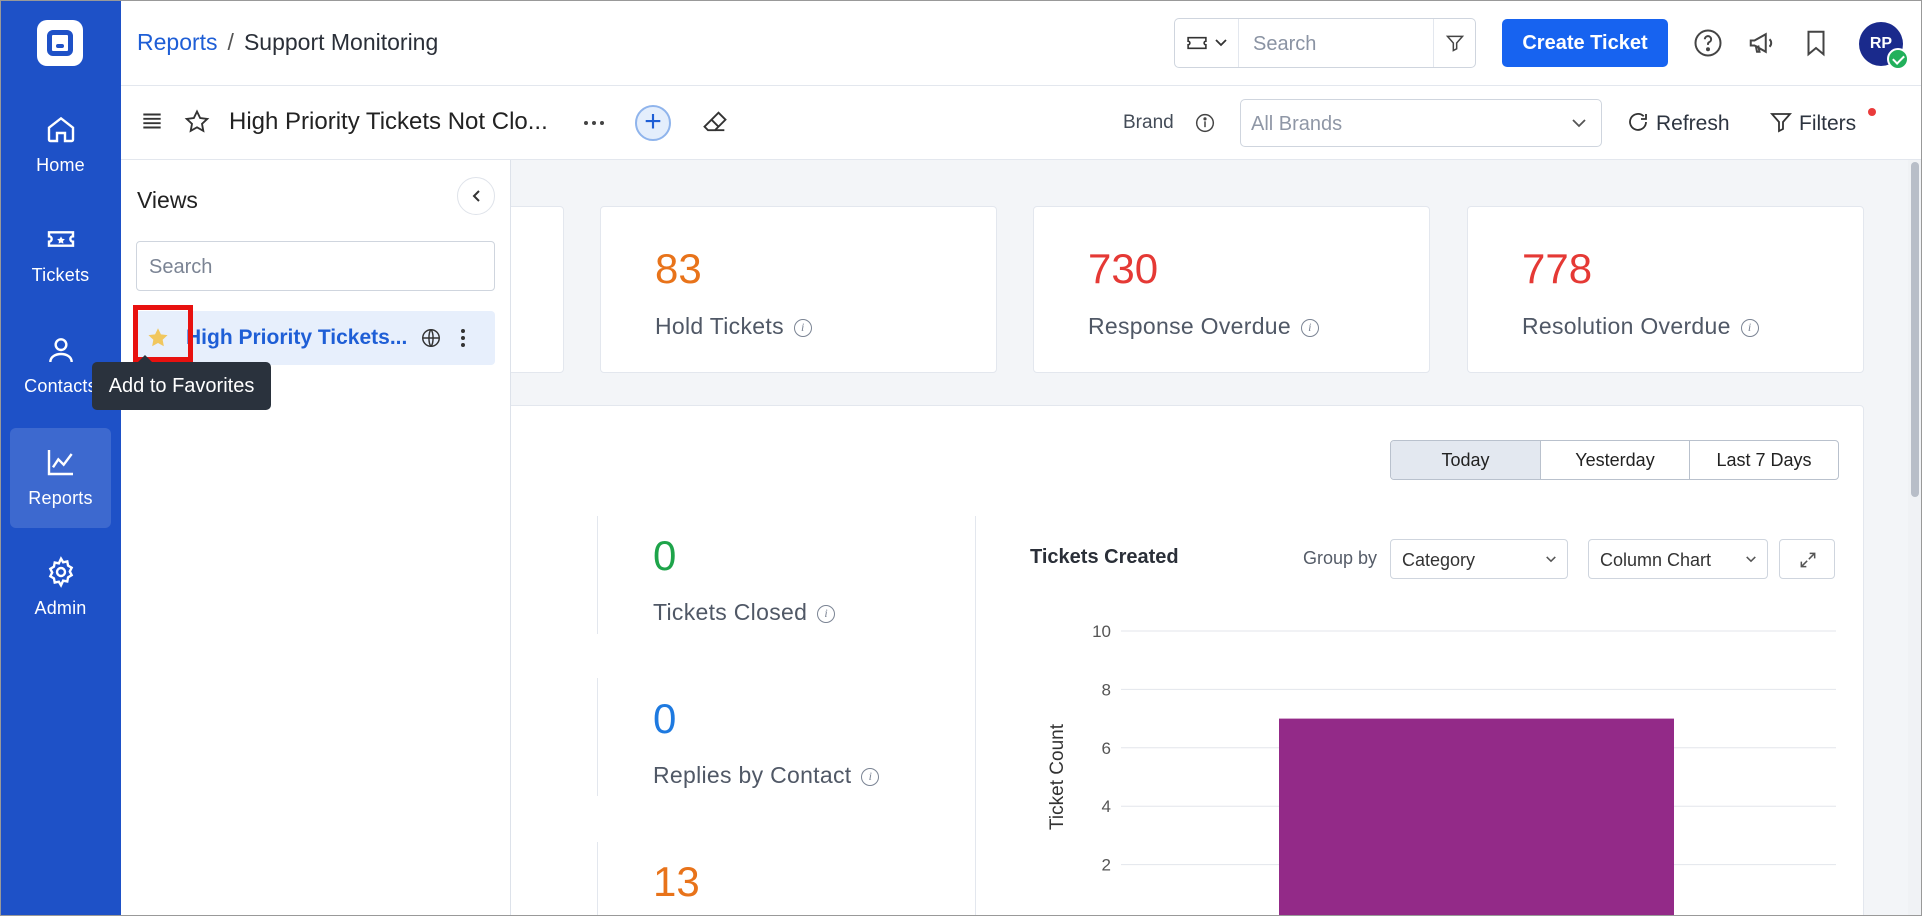  What do you see at coordinates (1693, 123) in the screenshot?
I see `refresh-label: Refresh` at bounding box center [1693, 123].